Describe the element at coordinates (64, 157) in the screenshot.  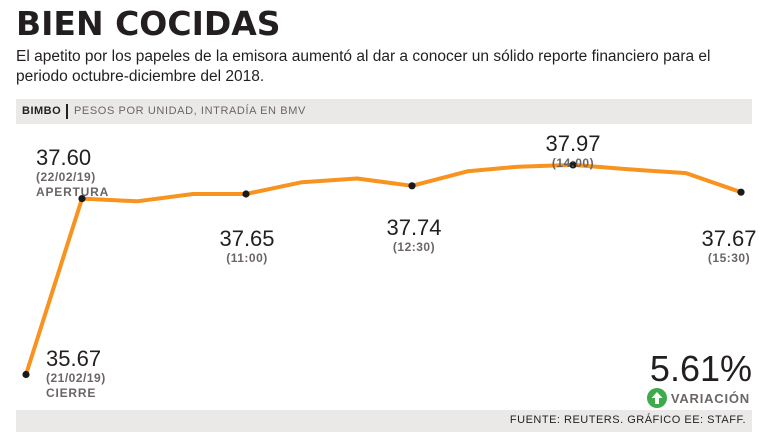
I see `open-value: 37.60` at that location.